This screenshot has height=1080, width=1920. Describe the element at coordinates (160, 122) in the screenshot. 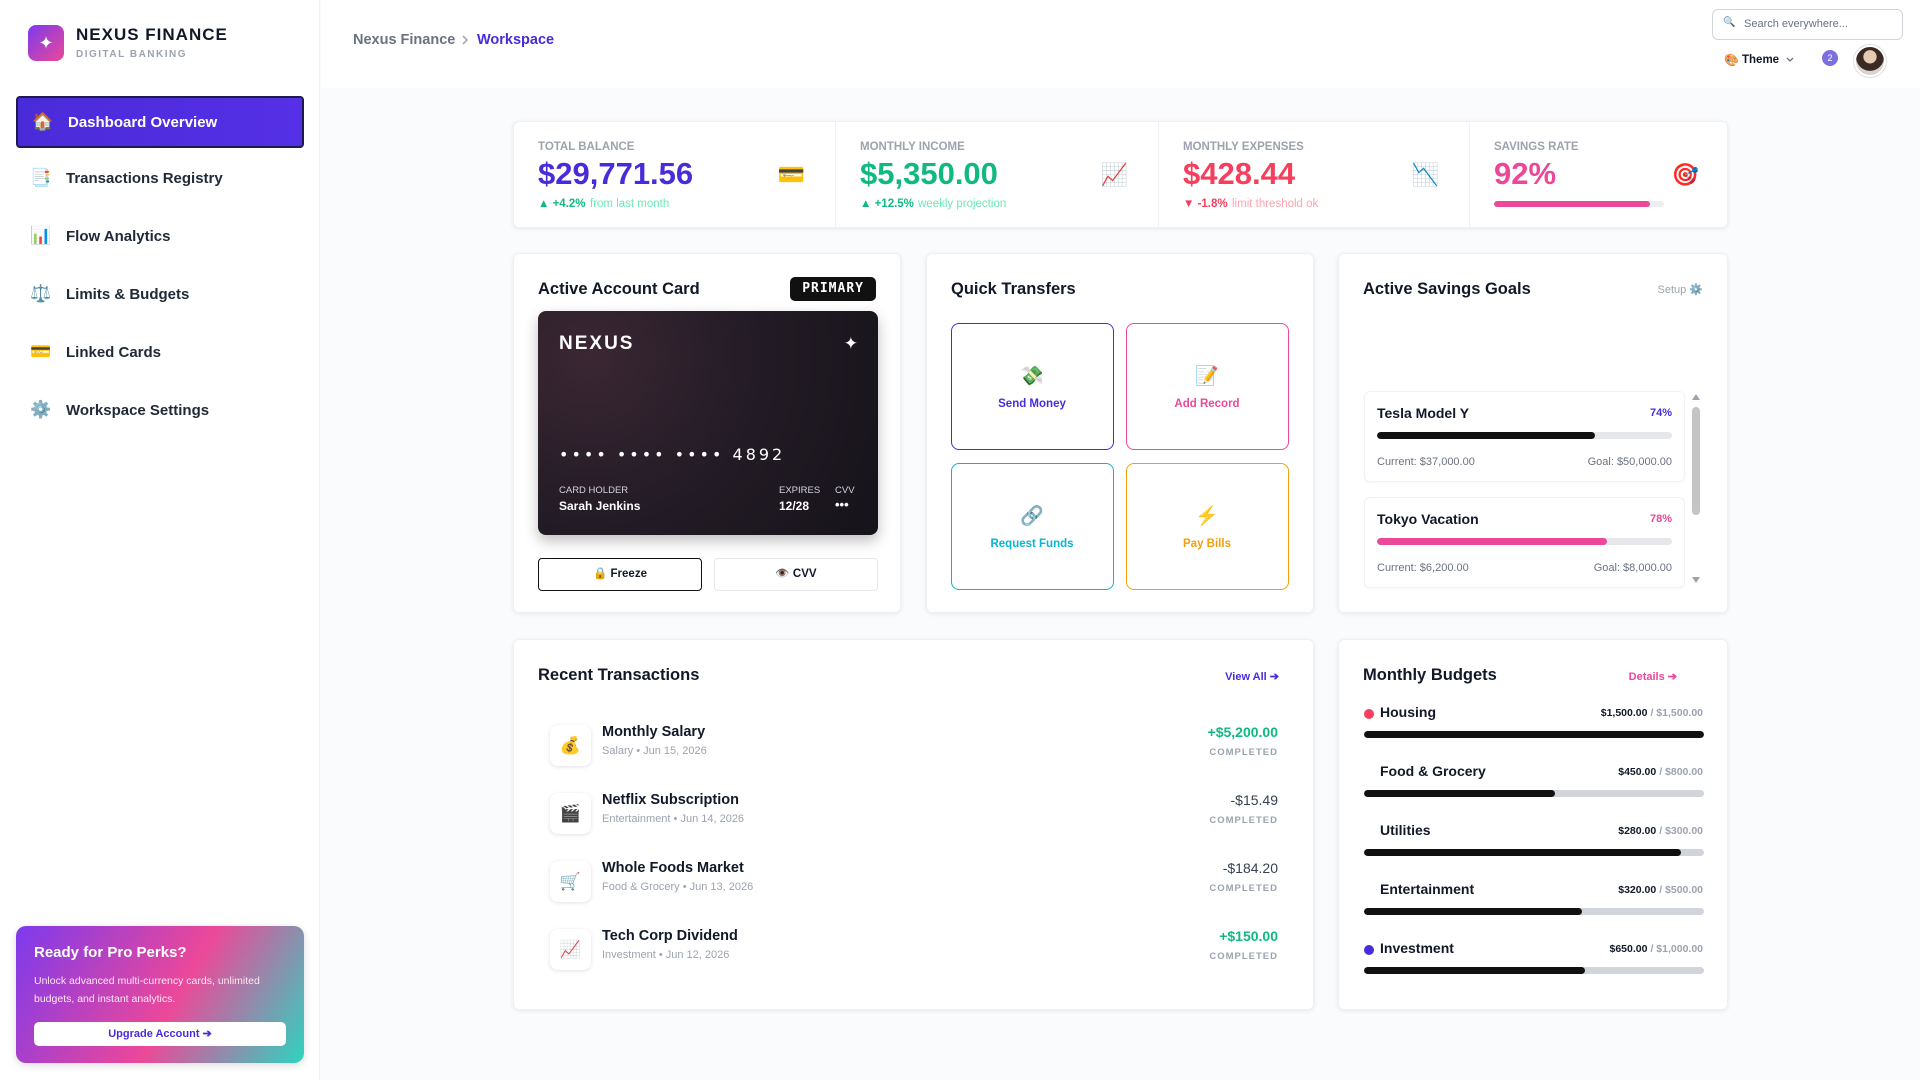

I see `nav-item: 🏠 Dashboard Overview` at that location.